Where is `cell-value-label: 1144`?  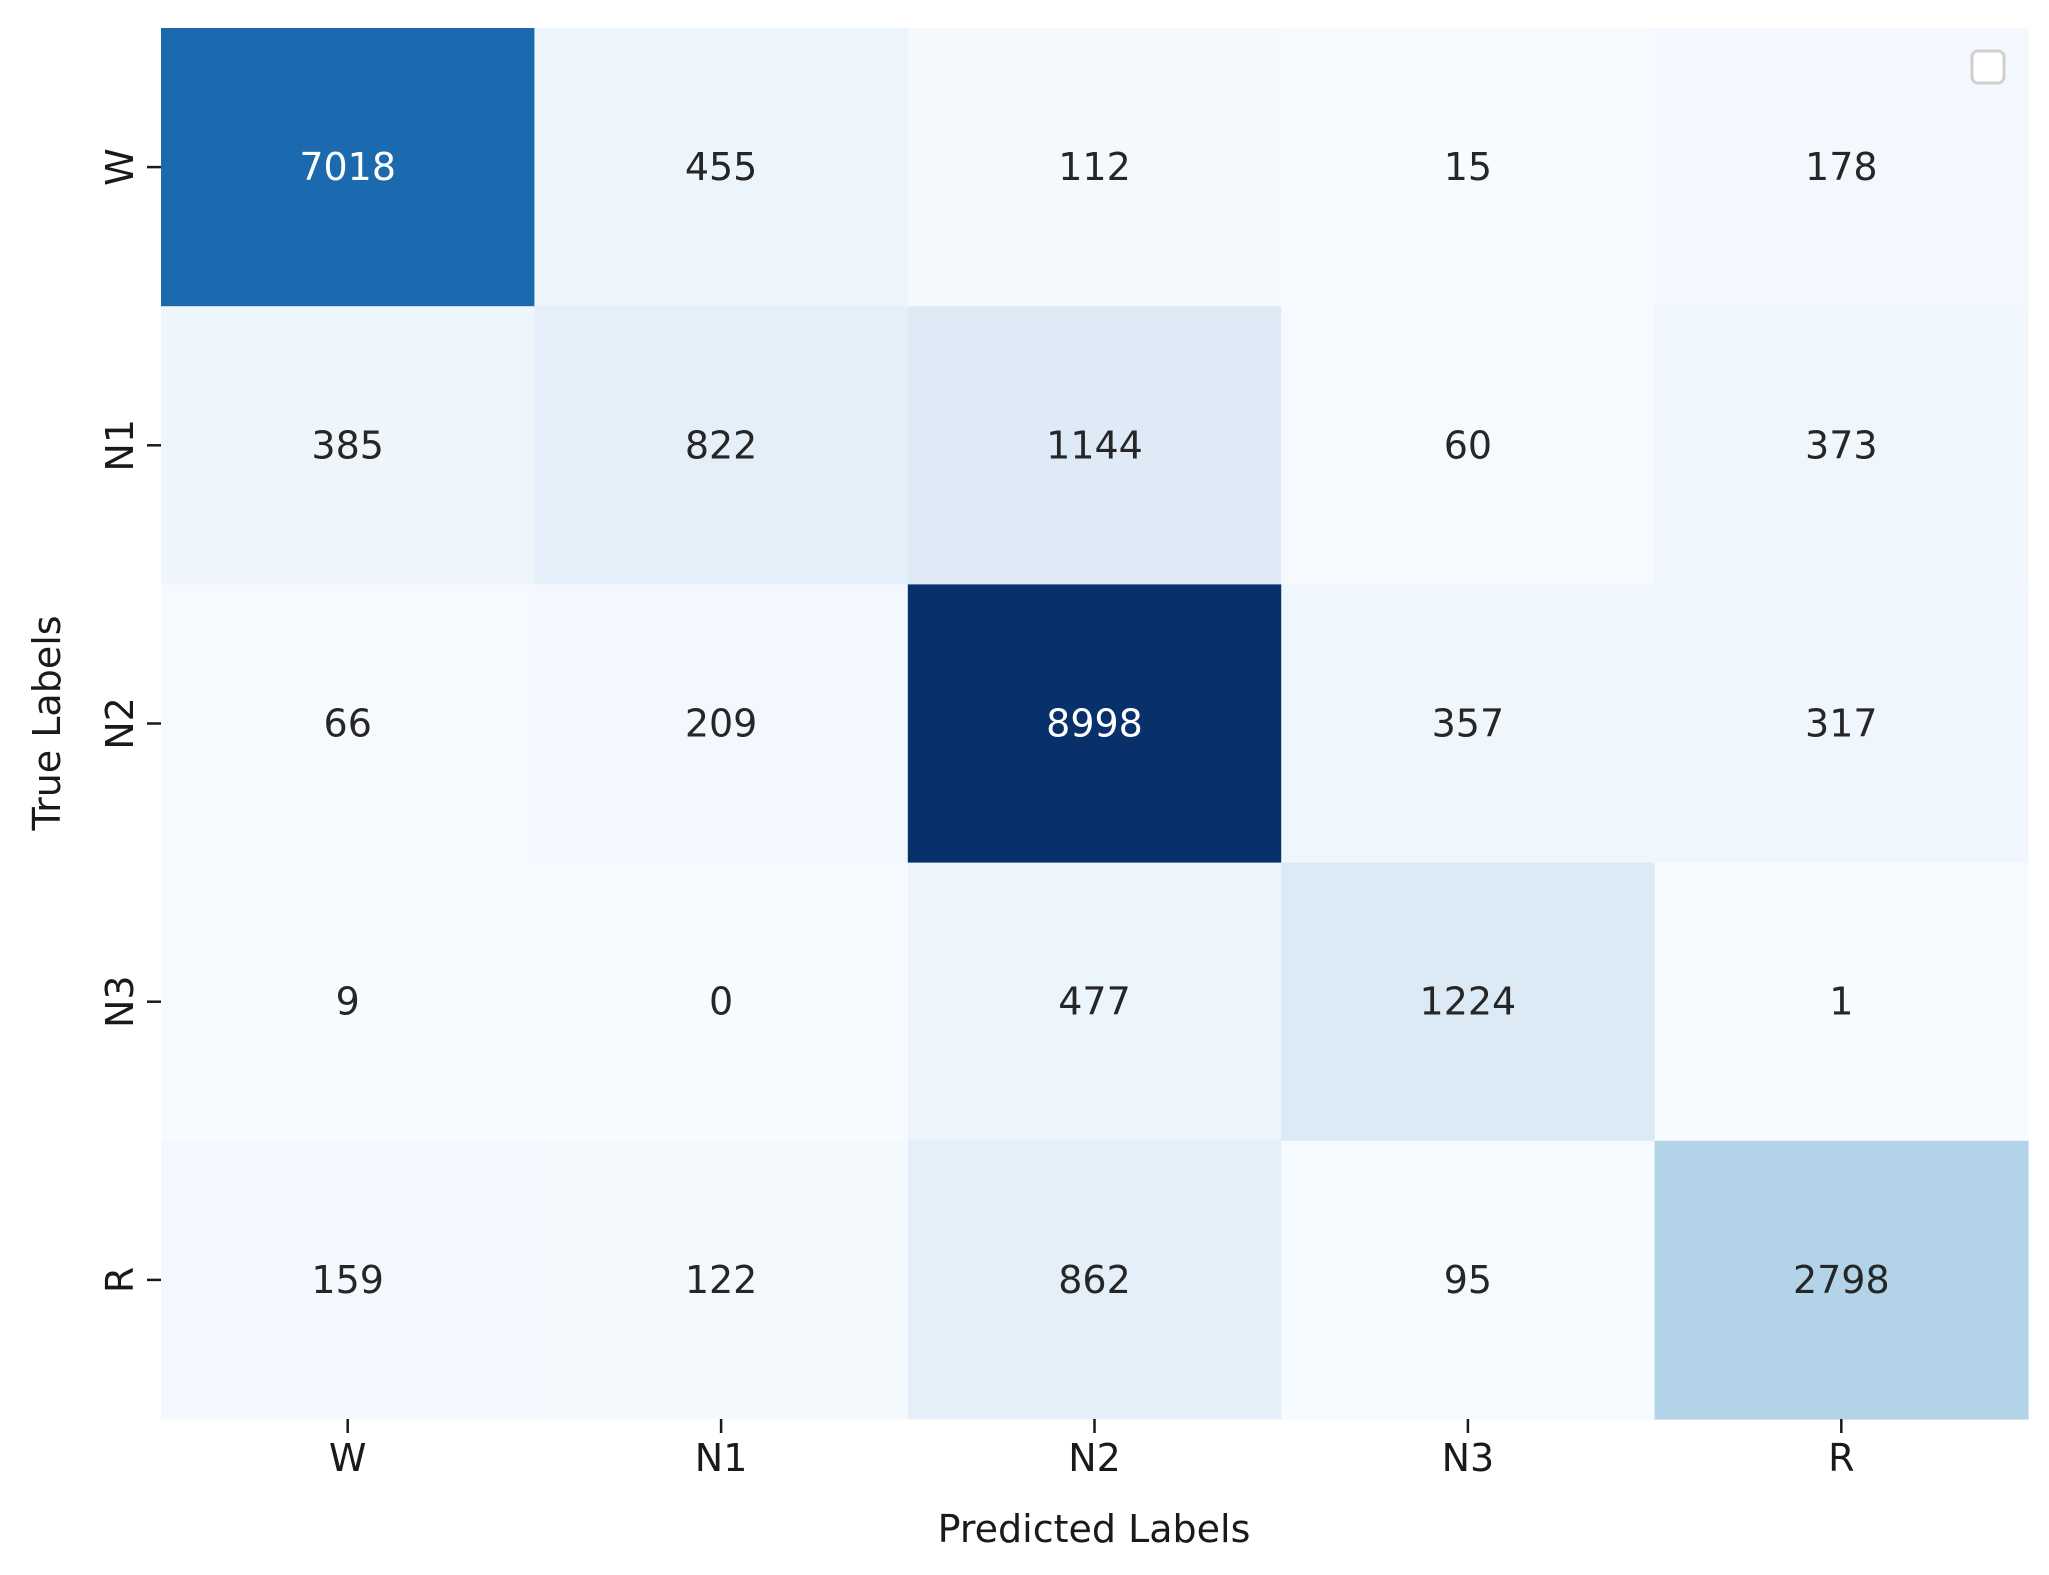 cell-value-label: 1144 is located at coordinates (1094, 445).